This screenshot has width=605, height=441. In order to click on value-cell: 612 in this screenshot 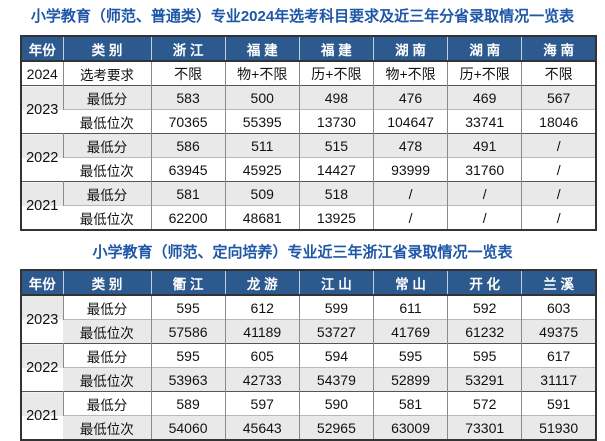, I will do `click(262, 307)`.